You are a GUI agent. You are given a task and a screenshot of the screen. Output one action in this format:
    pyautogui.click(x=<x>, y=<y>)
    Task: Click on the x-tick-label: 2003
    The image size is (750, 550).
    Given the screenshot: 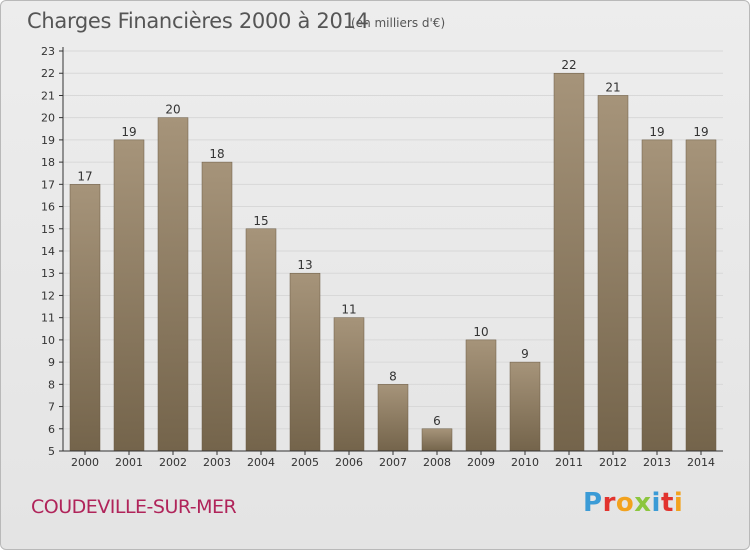 What is the action you would take?
    pyautogui.click(x=217, y=462)
    